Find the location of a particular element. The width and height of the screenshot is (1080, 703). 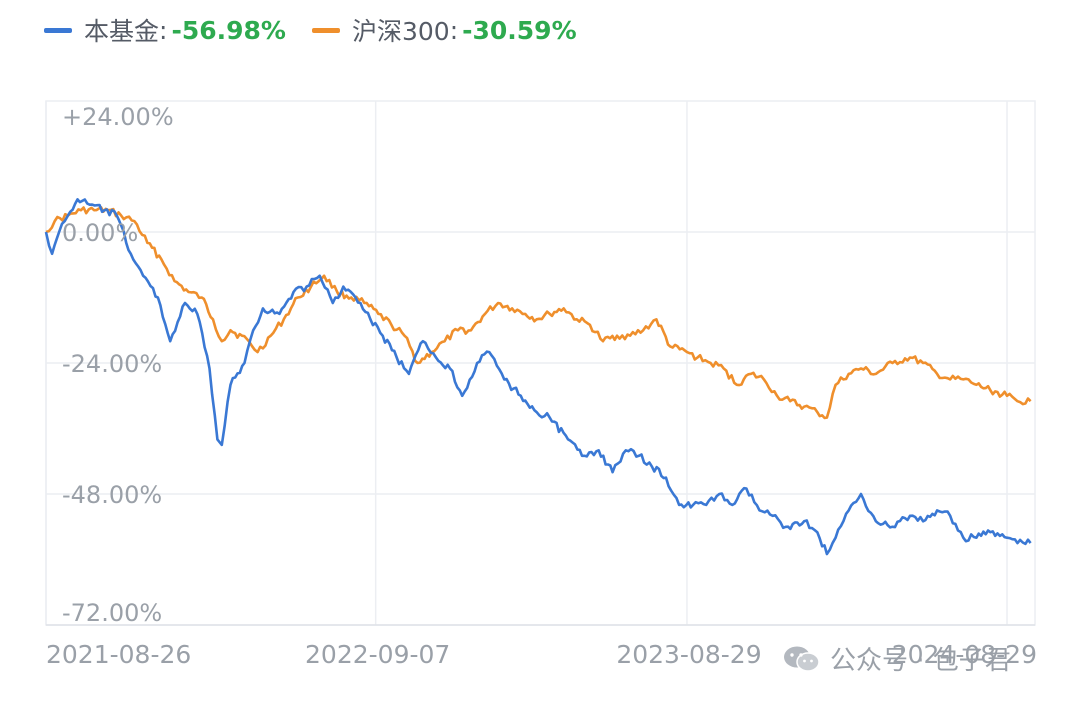

legend-colon-index: : is located at coordinates (454, 30).